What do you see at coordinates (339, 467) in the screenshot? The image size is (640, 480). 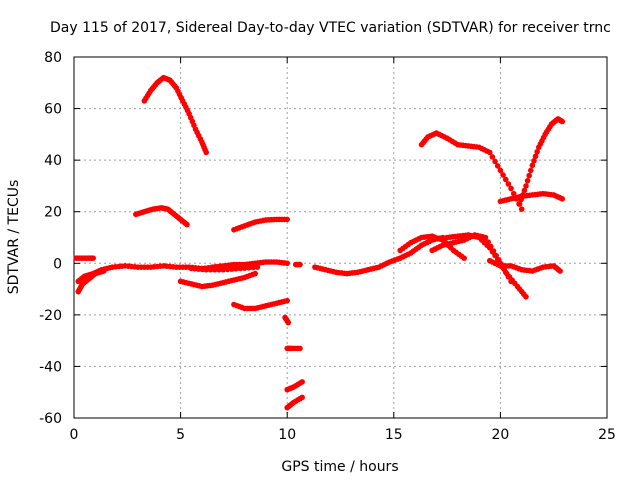 I see `x-axis-label: GPS time / hours` at bounding box center [339, 467].